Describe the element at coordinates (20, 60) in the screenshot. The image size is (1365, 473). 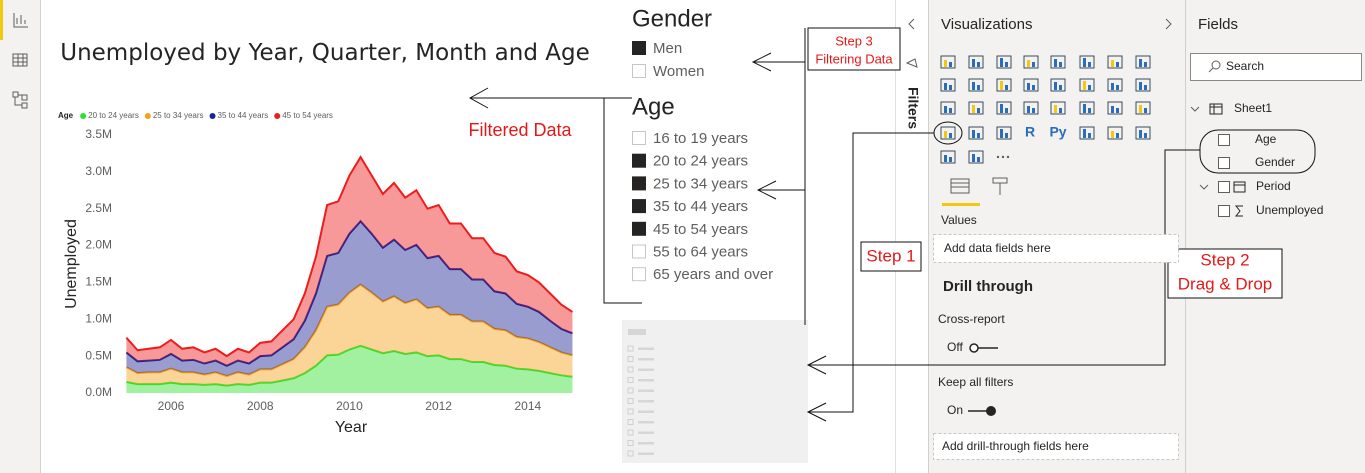
I see `data-icon` at that location.